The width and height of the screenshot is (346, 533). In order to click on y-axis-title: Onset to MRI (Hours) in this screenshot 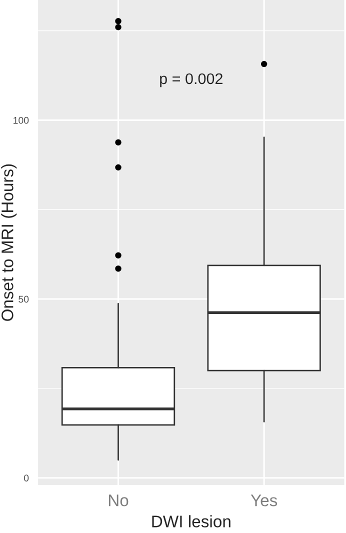, I will do `click(9, 242)`.